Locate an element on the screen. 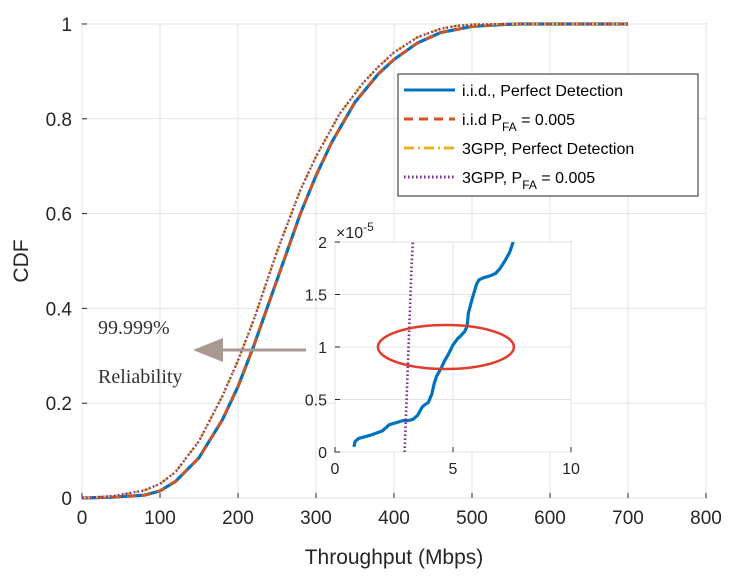 The width and height of the screenshot is (744, 580). main-x-tick-label: 200 is located at coordinates (238, 518).